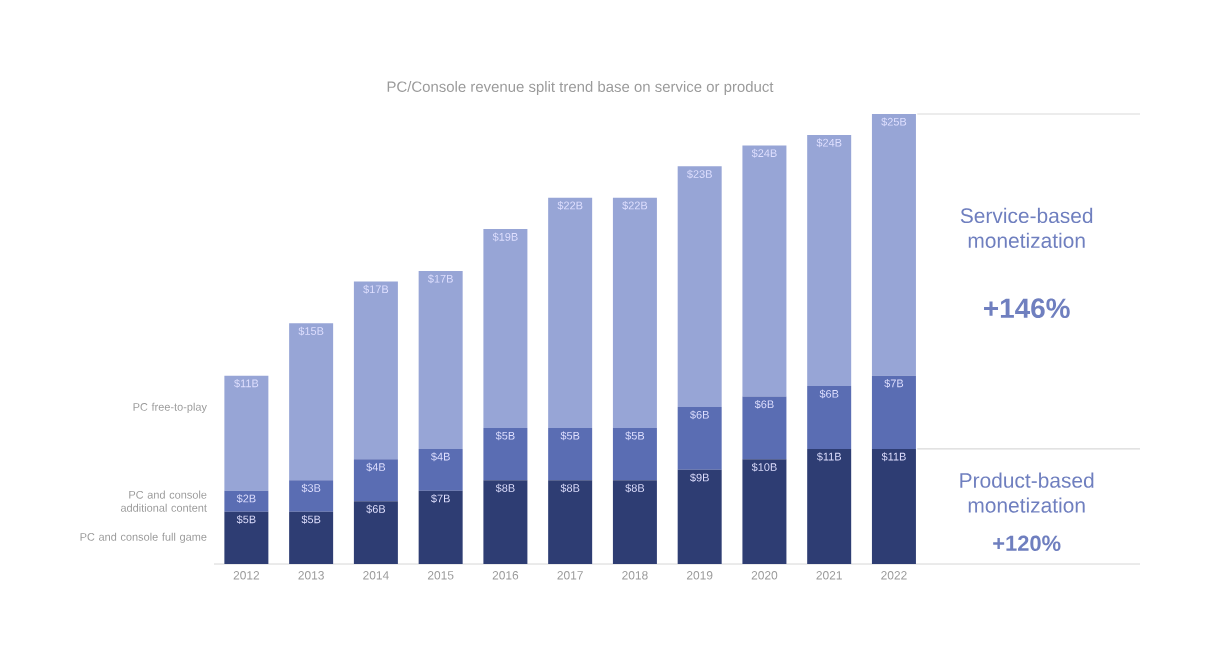 This screenshot has height=664, width=1222. Describe the element at coordinates (1027, 308) in the screenshot. I see `text: +146%` at that location.